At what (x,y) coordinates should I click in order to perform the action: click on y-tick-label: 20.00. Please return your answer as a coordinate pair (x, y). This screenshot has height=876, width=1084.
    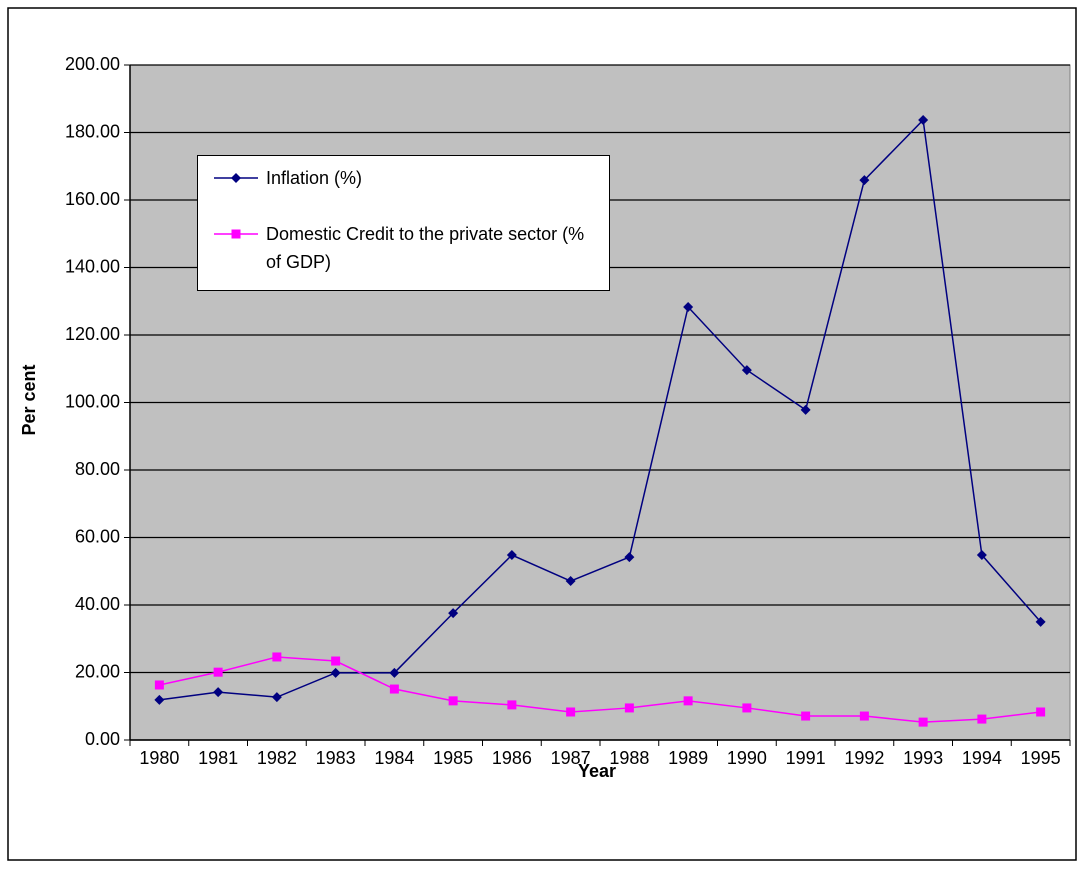
    Looking at the image, I should click on (97, 671).